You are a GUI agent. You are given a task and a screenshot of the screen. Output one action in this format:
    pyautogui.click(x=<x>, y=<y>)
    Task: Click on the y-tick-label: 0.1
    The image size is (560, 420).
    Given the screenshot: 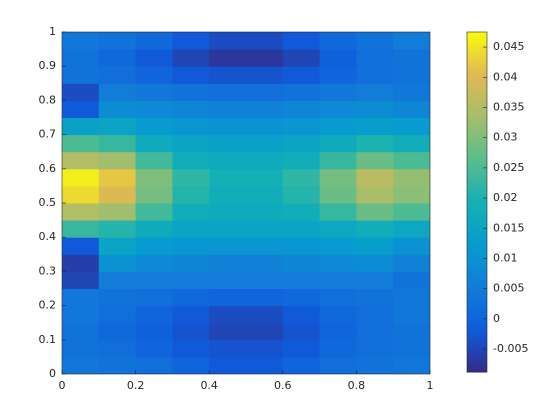 What is the action you would take?
    pyautogui.click(x=48, y=339)
    